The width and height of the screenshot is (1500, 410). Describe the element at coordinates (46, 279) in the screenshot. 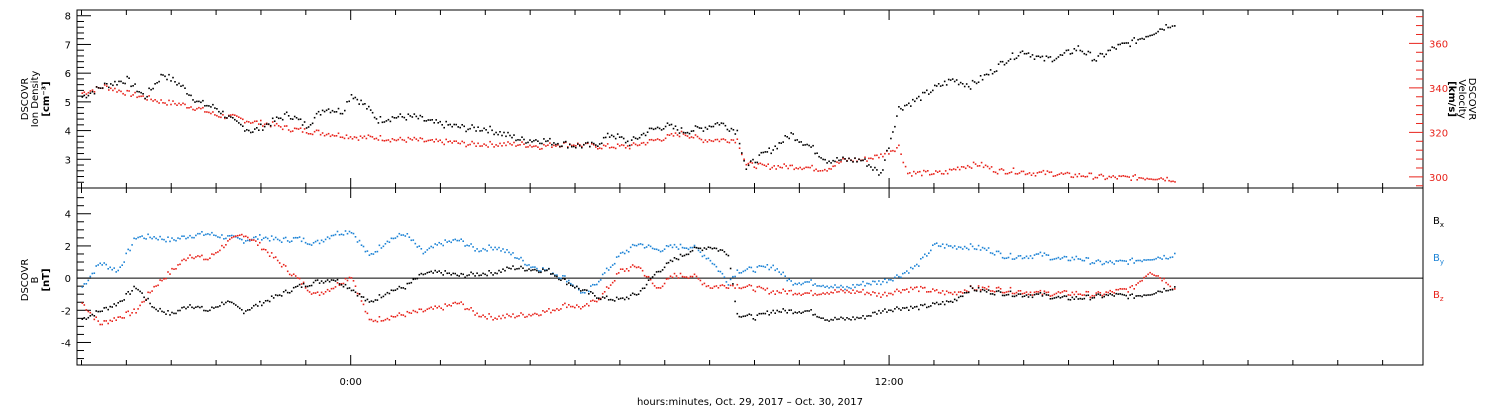

I see `bottom-left-ylabel-c: [nT]` at that location.